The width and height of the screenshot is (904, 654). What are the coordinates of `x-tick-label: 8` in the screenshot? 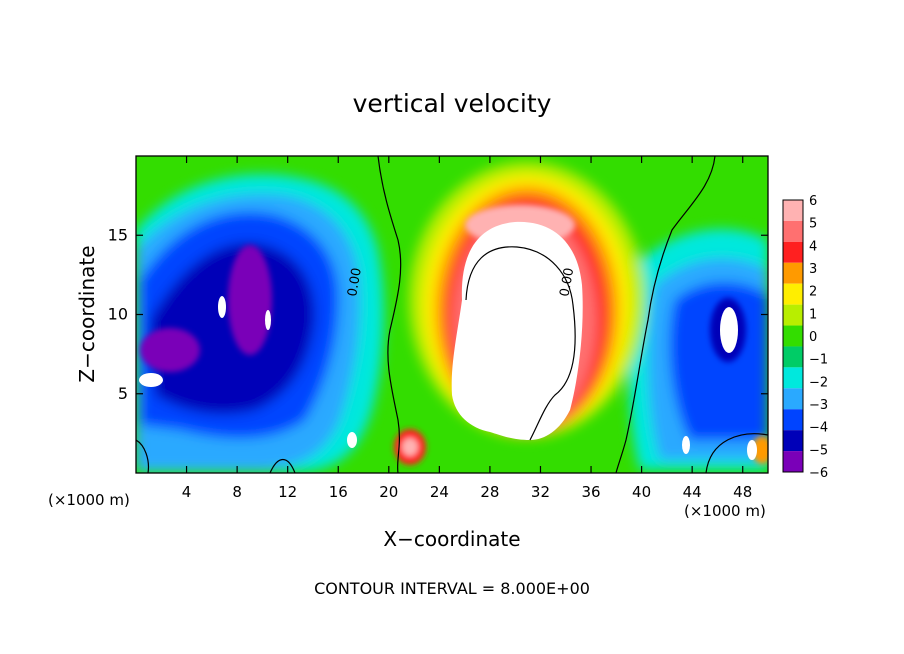 It's located at (237, 492).